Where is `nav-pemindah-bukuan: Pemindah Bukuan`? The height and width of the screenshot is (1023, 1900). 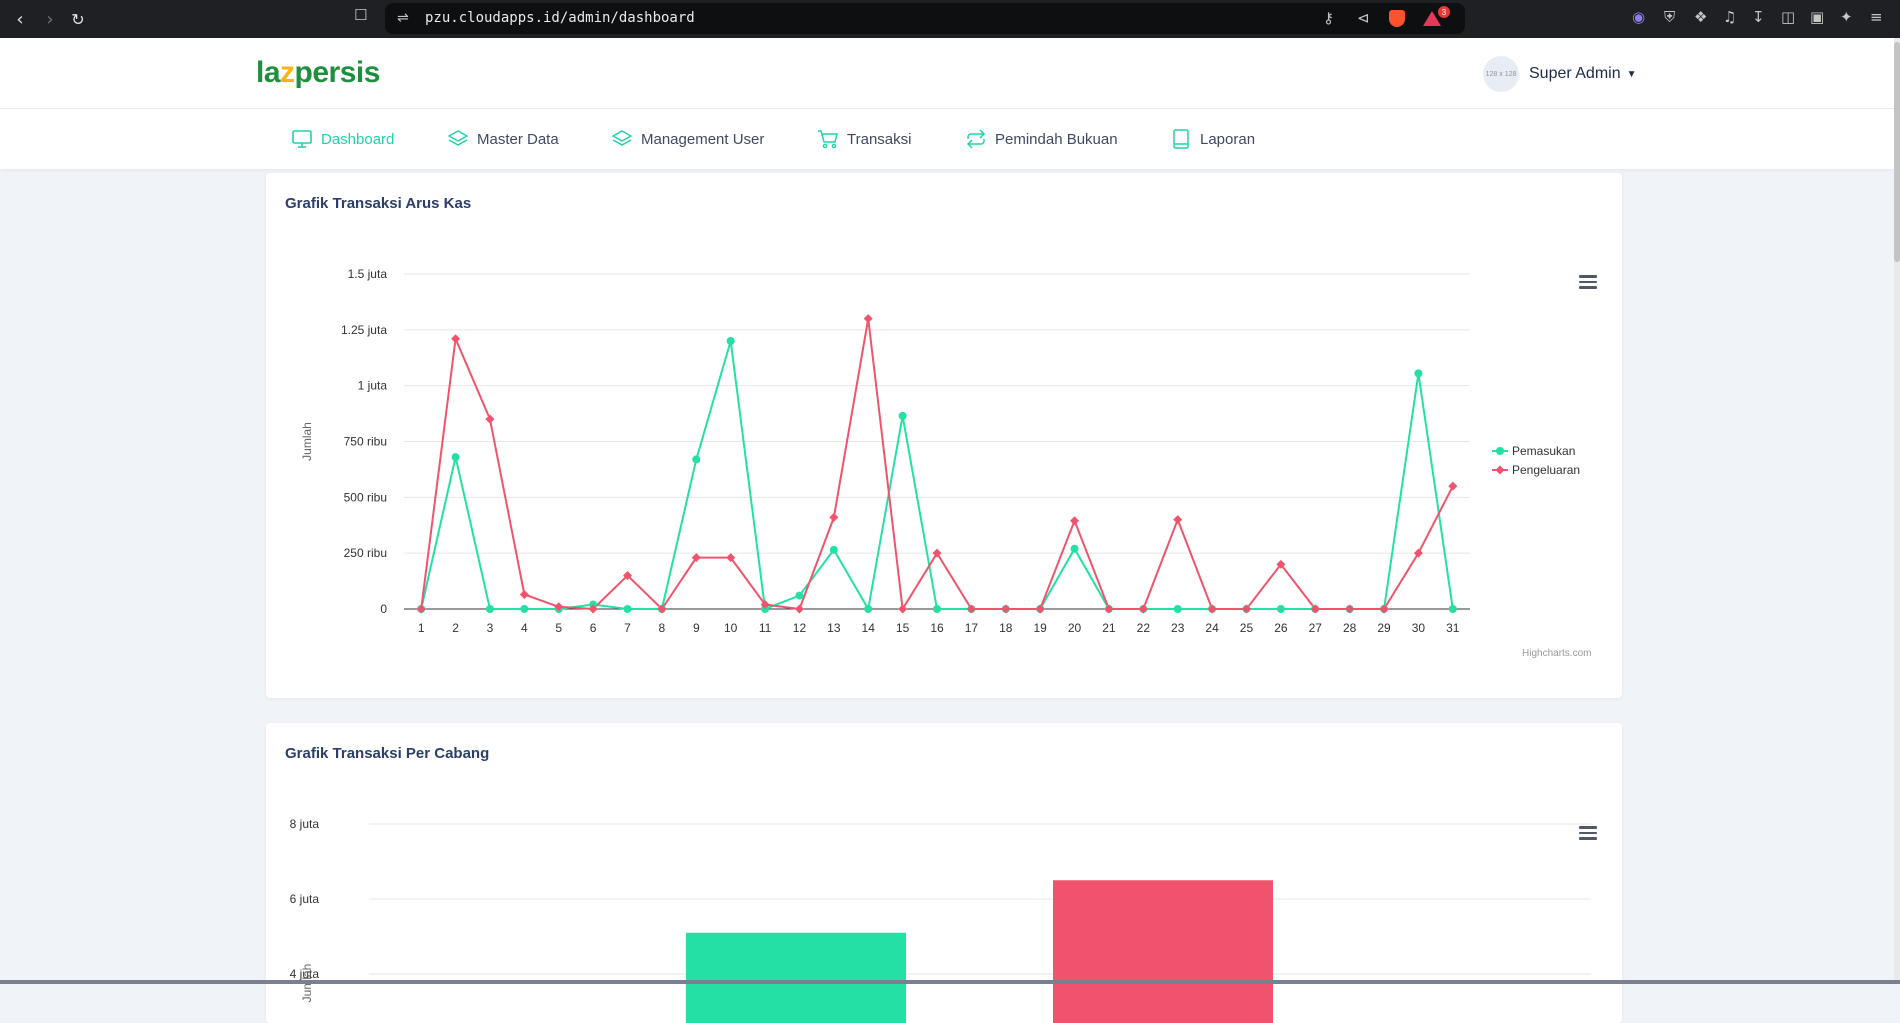
nav-pemindah-bukuan: Pemindah Bukuan is located at coordinates (1041, 139).